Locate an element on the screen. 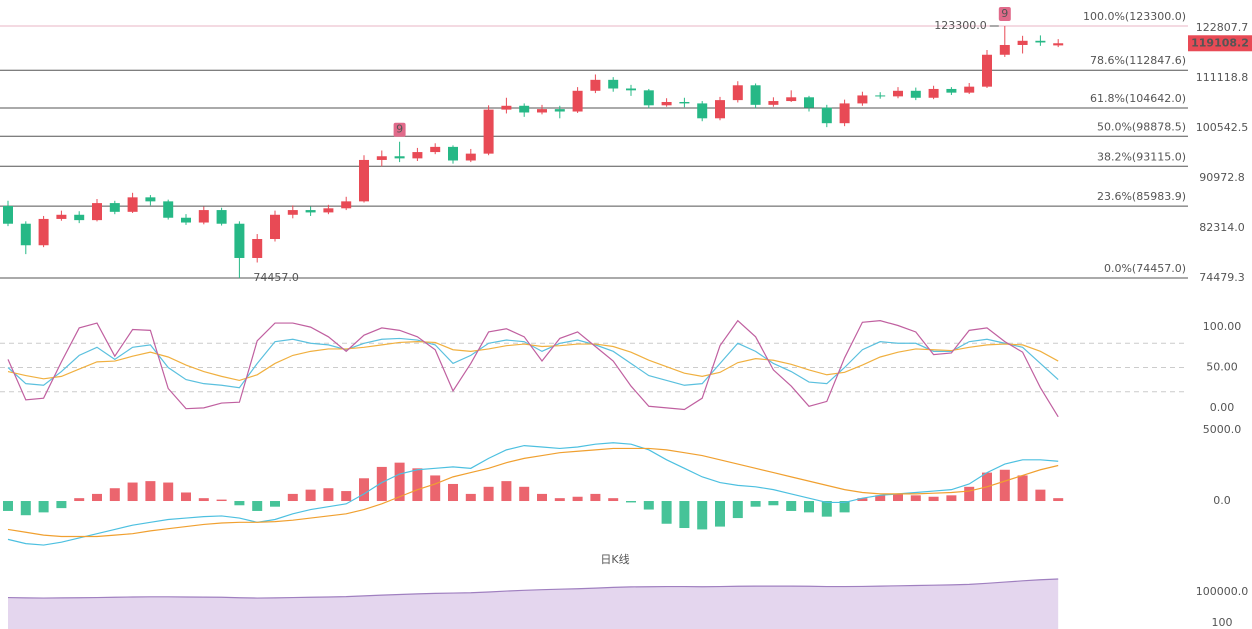  y-tick-label: 0.0 is located at coordinates (1222, 500).